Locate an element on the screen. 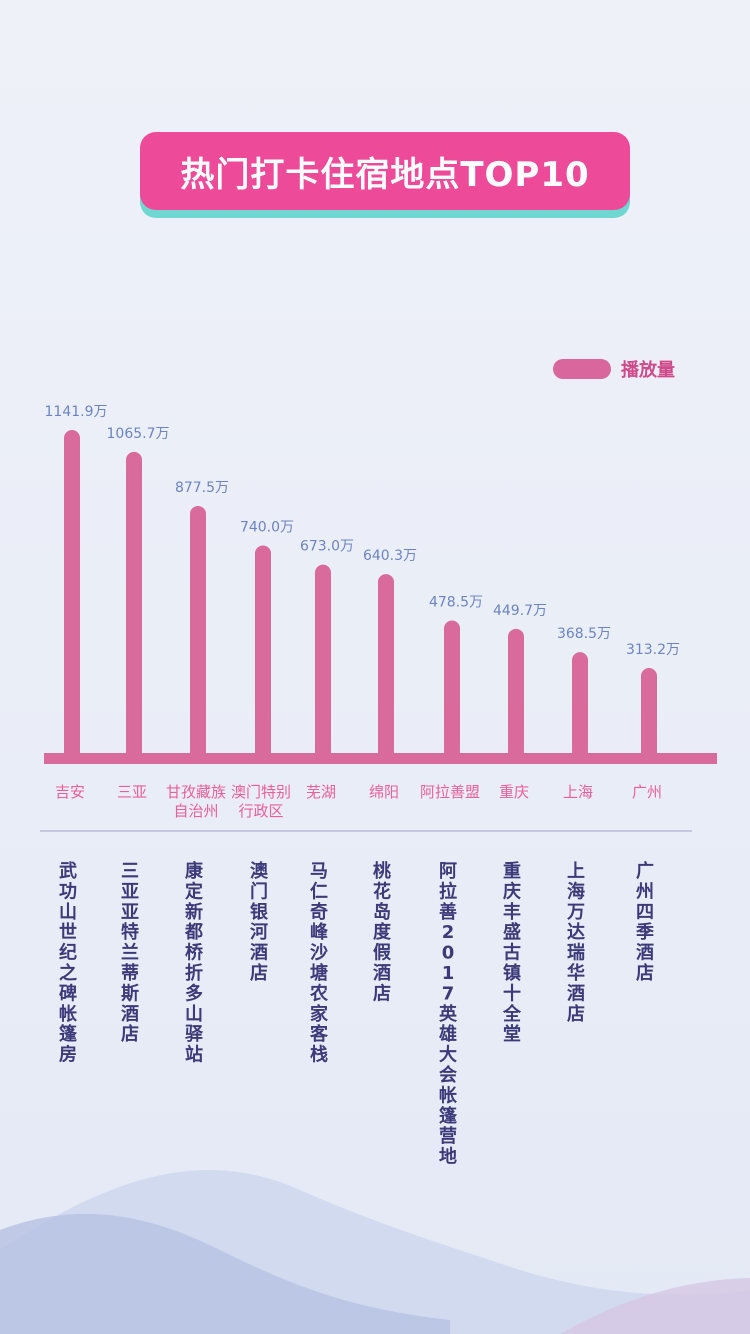  hotel-name-8-char-2: 庆 is located at coordinates (512, 891).